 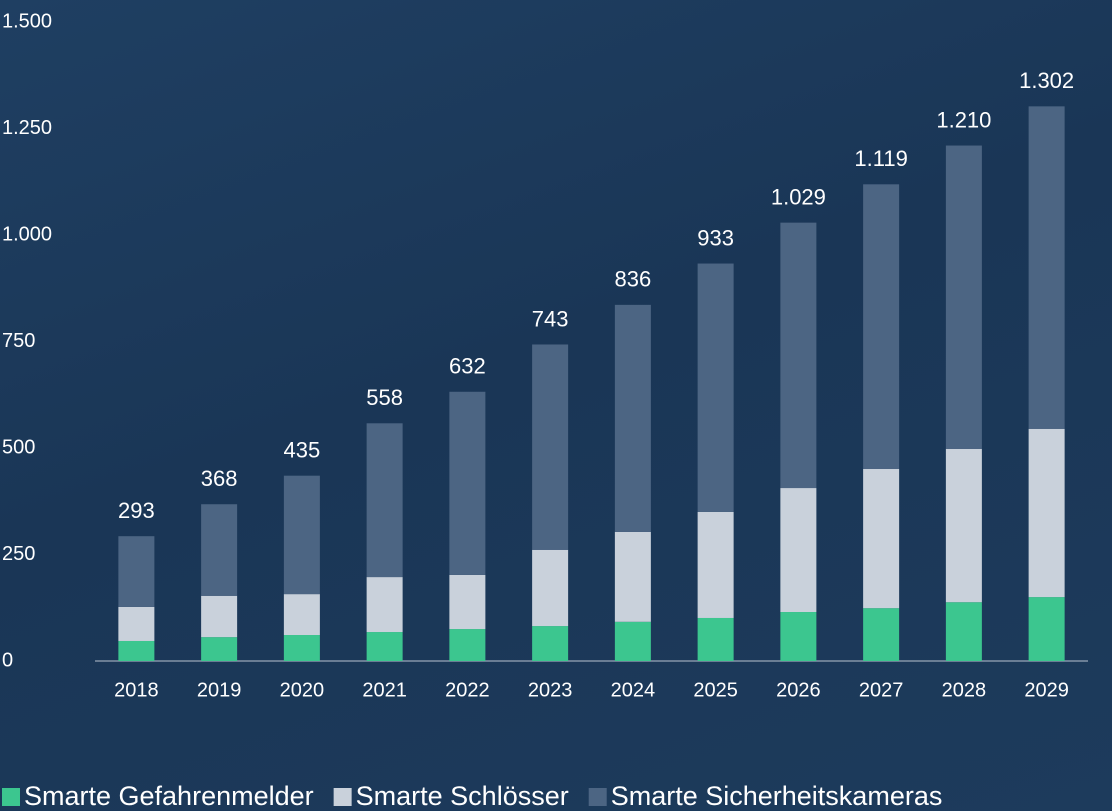 What do you see at coordinates (302, 690) in the screenshot?
I see `x-tick-label: 2020` at bounding box center [302, 690].